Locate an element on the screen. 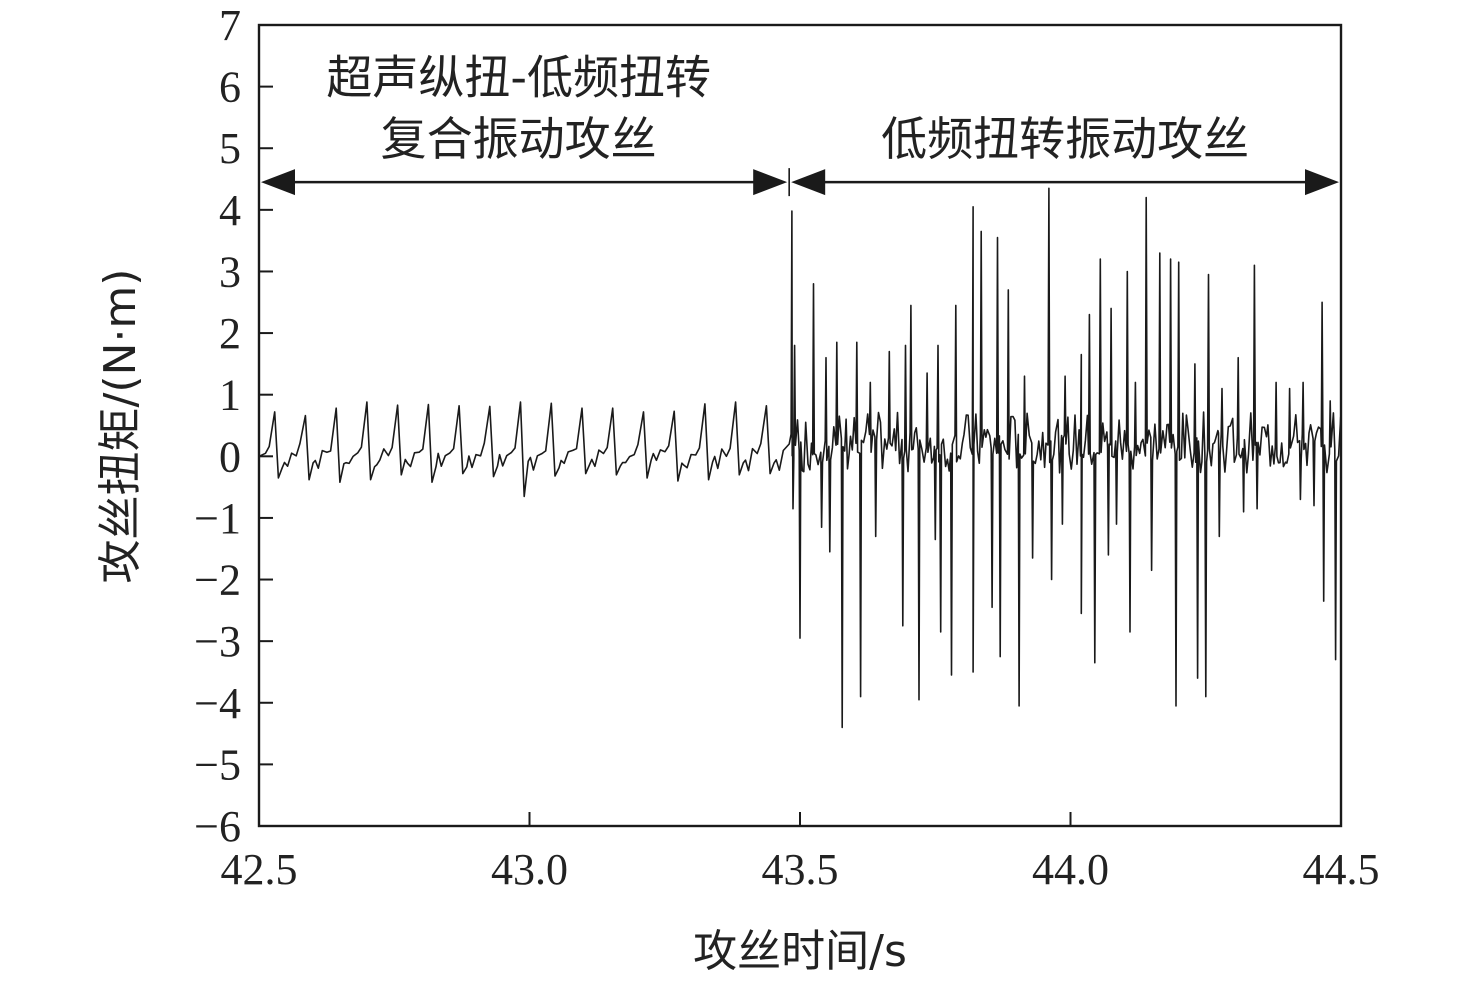 The width and height of the screenshot is (1476, 984). y-tick-label: 0 is located at coordinates (230, 456).